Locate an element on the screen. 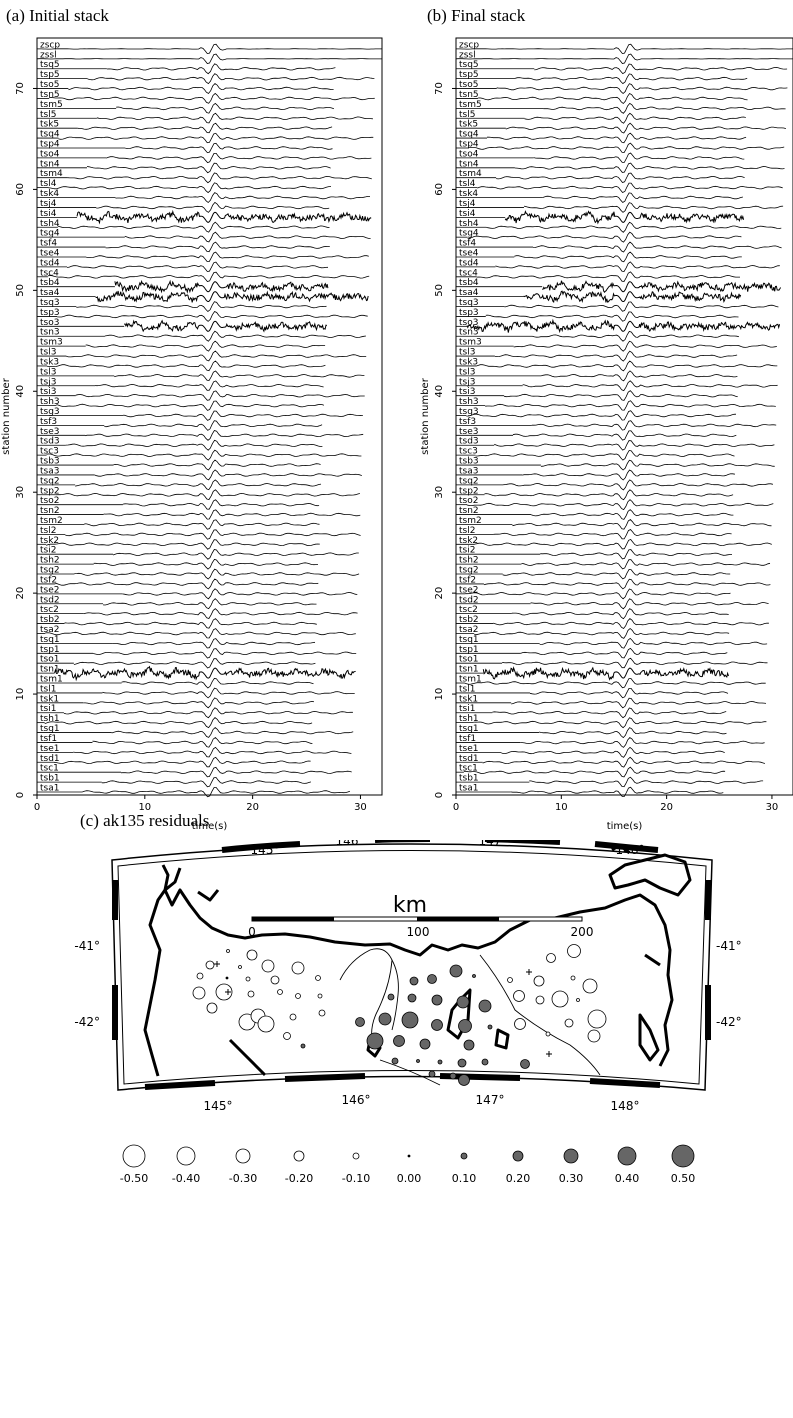 This screenshot has height=1418, width=793. scale-title: km is located at coordinates (410, 905).